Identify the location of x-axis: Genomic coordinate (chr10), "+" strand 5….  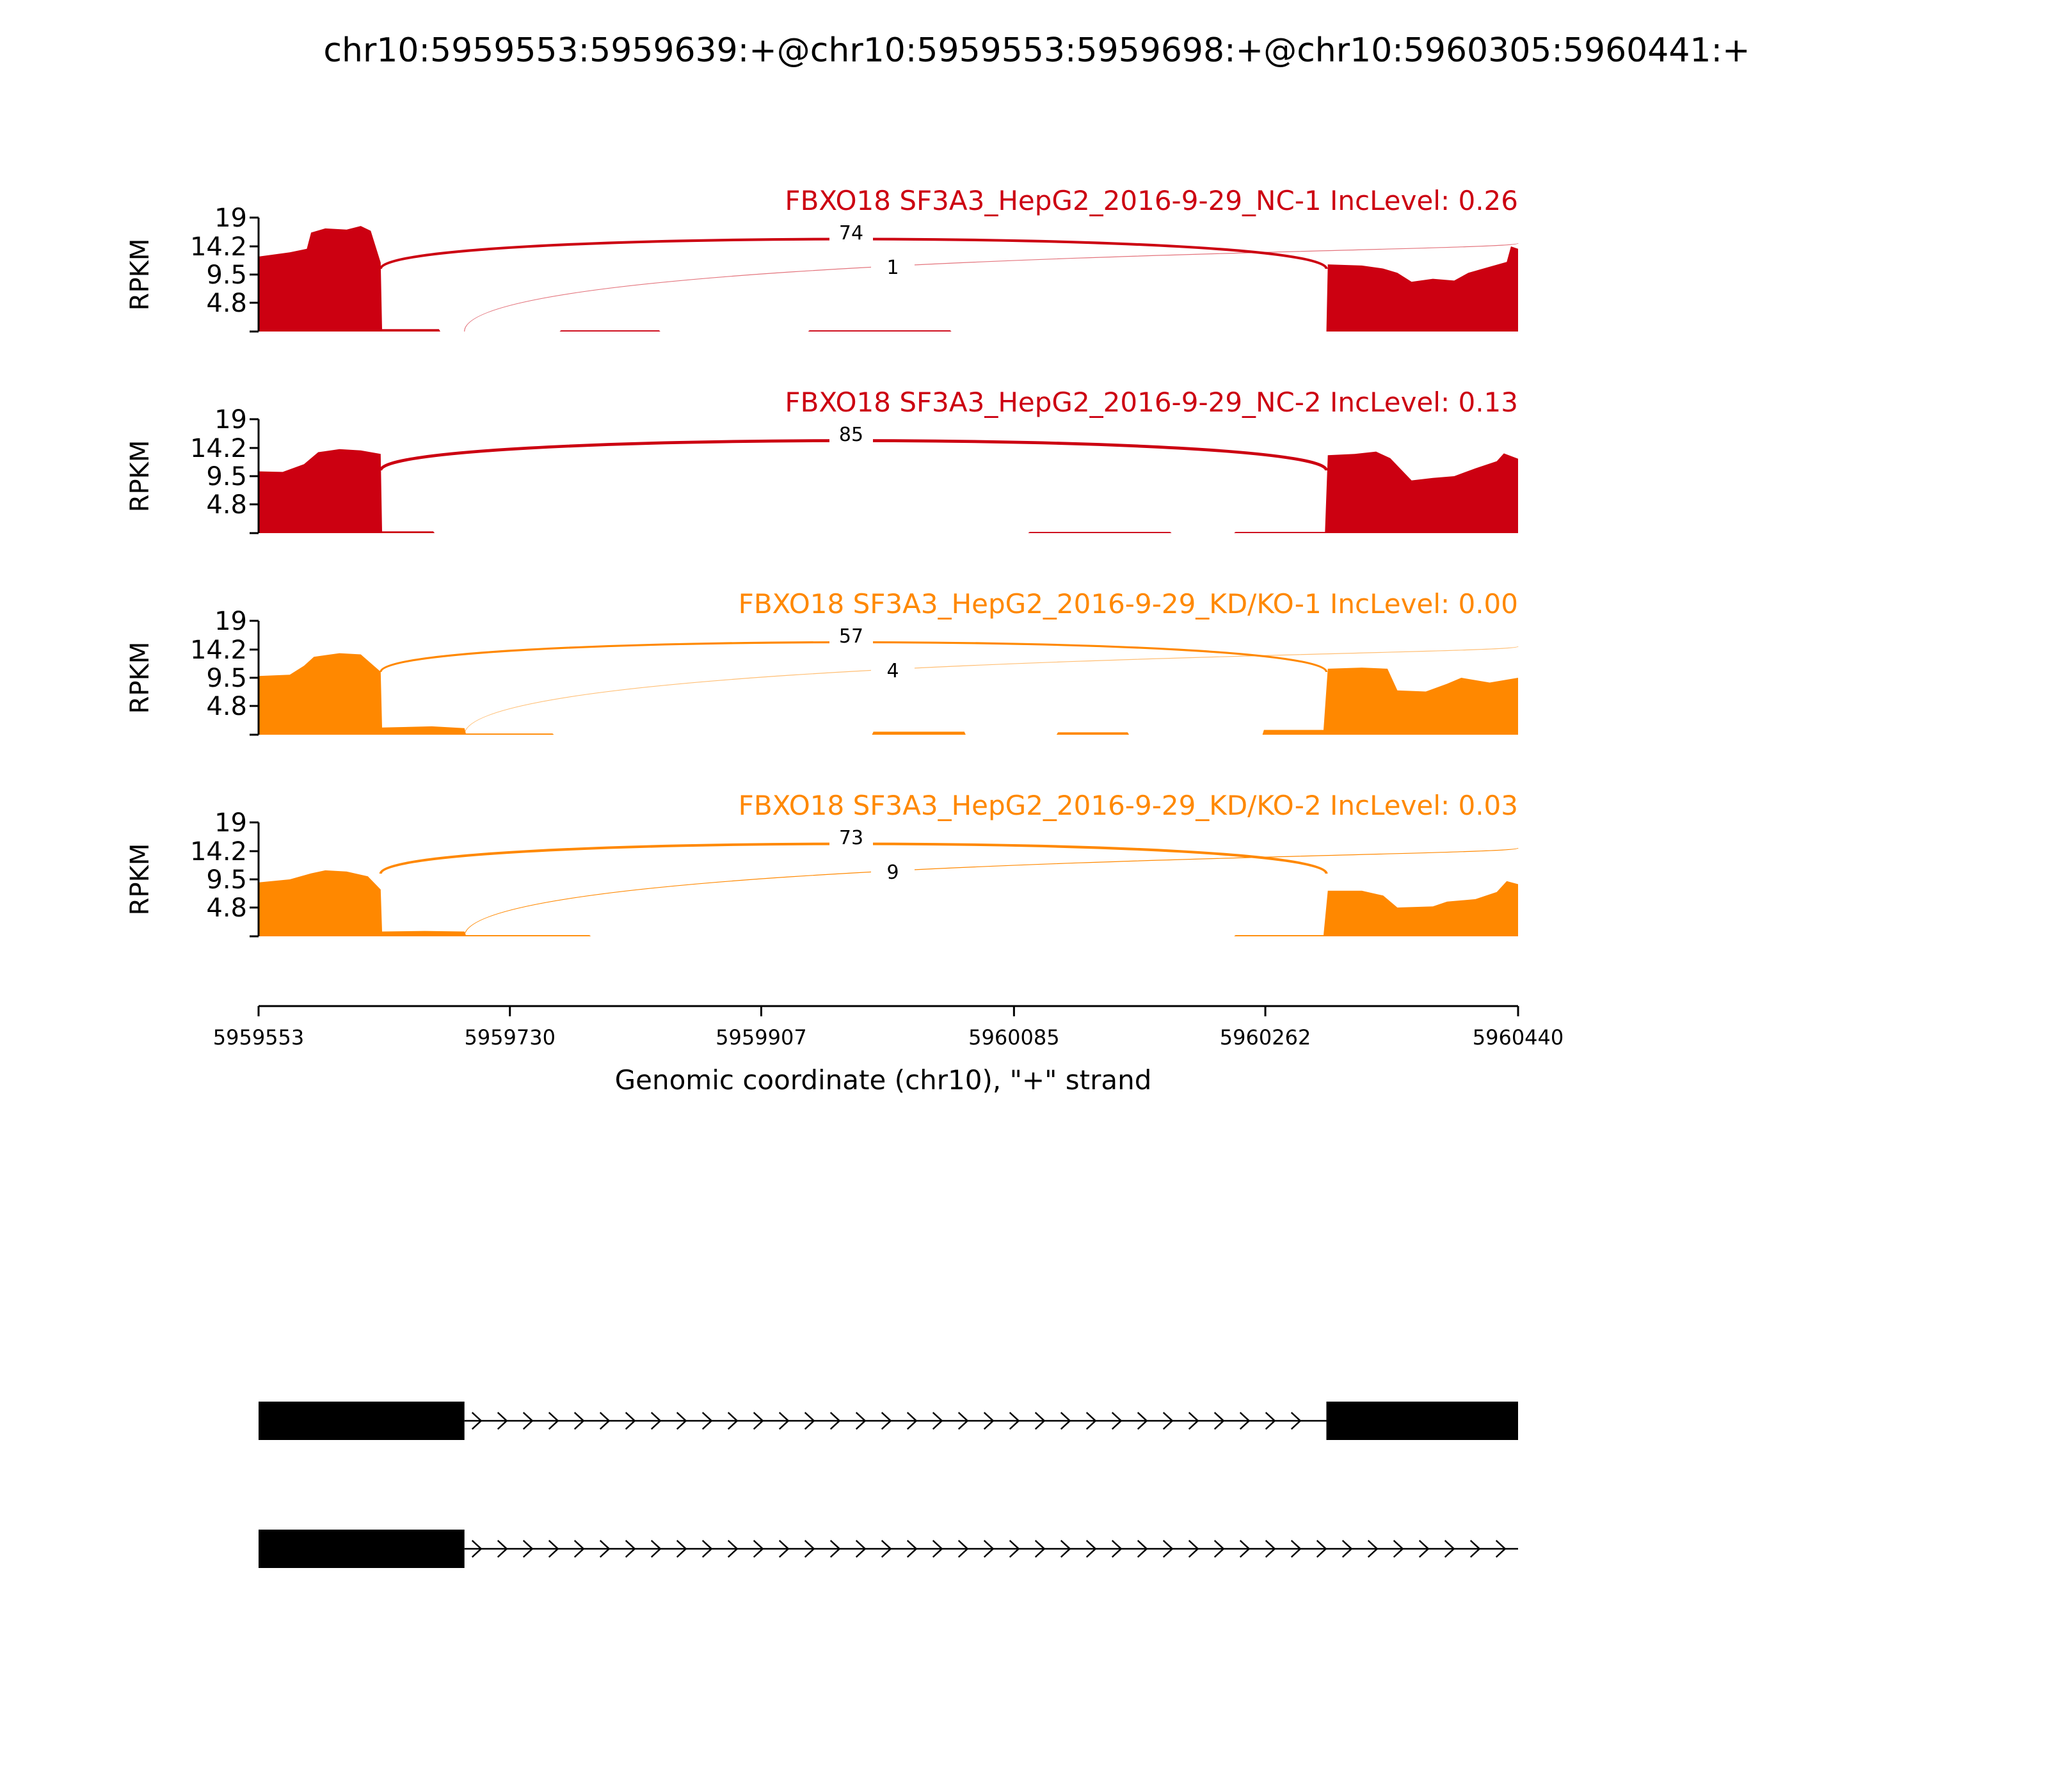
(888, 1050).